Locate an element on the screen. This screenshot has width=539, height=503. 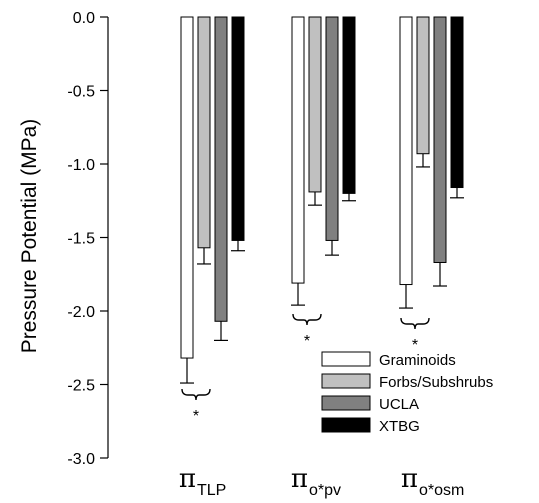
y-tick-label: -2.5 is located at coordinates (81, 386).